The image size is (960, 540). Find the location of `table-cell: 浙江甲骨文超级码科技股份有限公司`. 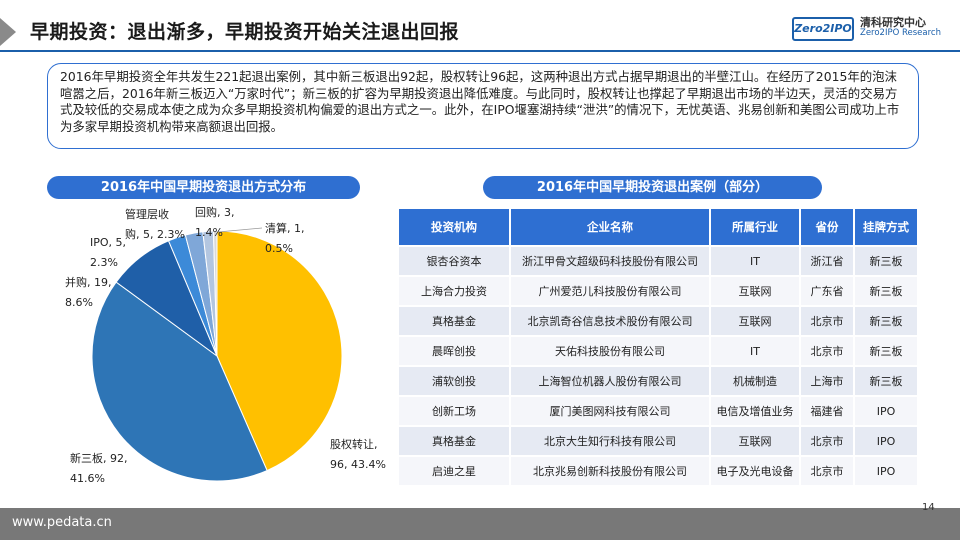

table-cell: 浙江甲骨文超级码科技股份有限公司 is located at coordinates (610, 261).